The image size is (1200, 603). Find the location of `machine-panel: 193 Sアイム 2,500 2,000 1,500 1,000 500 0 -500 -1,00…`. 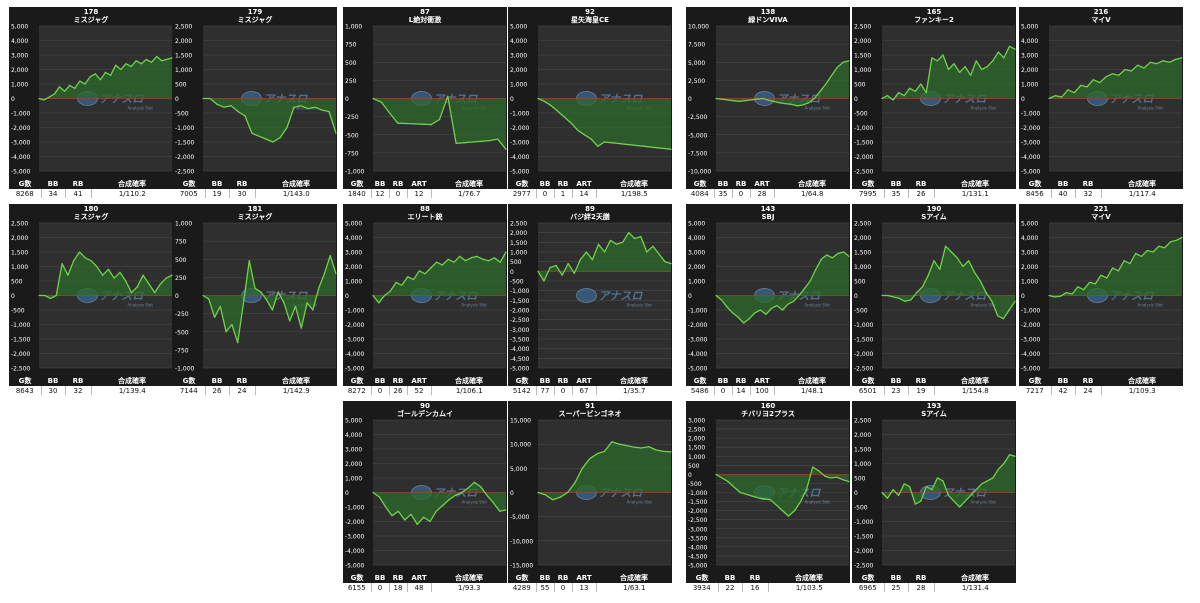

machine-panel: 193 Sアイム 2,500 2,000 1,500 1,000 500 0 -500 -1,00… is located at coordinates (934, 496).